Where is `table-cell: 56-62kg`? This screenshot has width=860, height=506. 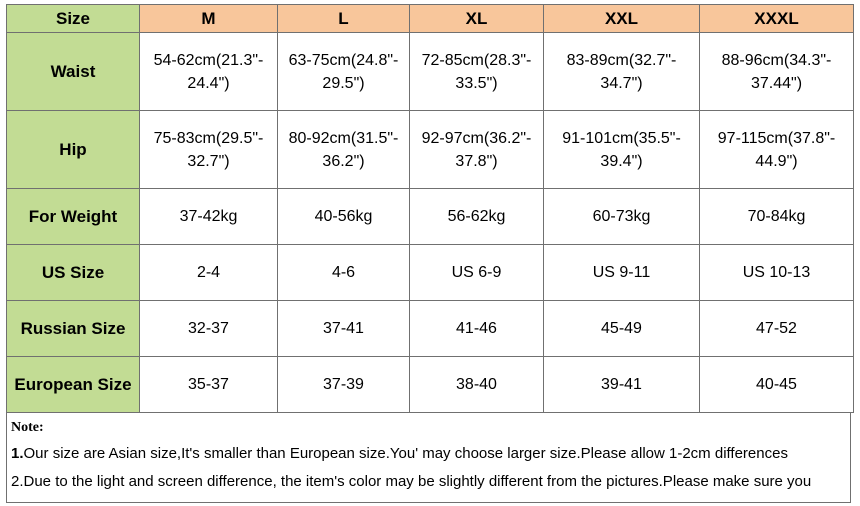
table-cell: 56-62kg is located at coordinates (476, 216).